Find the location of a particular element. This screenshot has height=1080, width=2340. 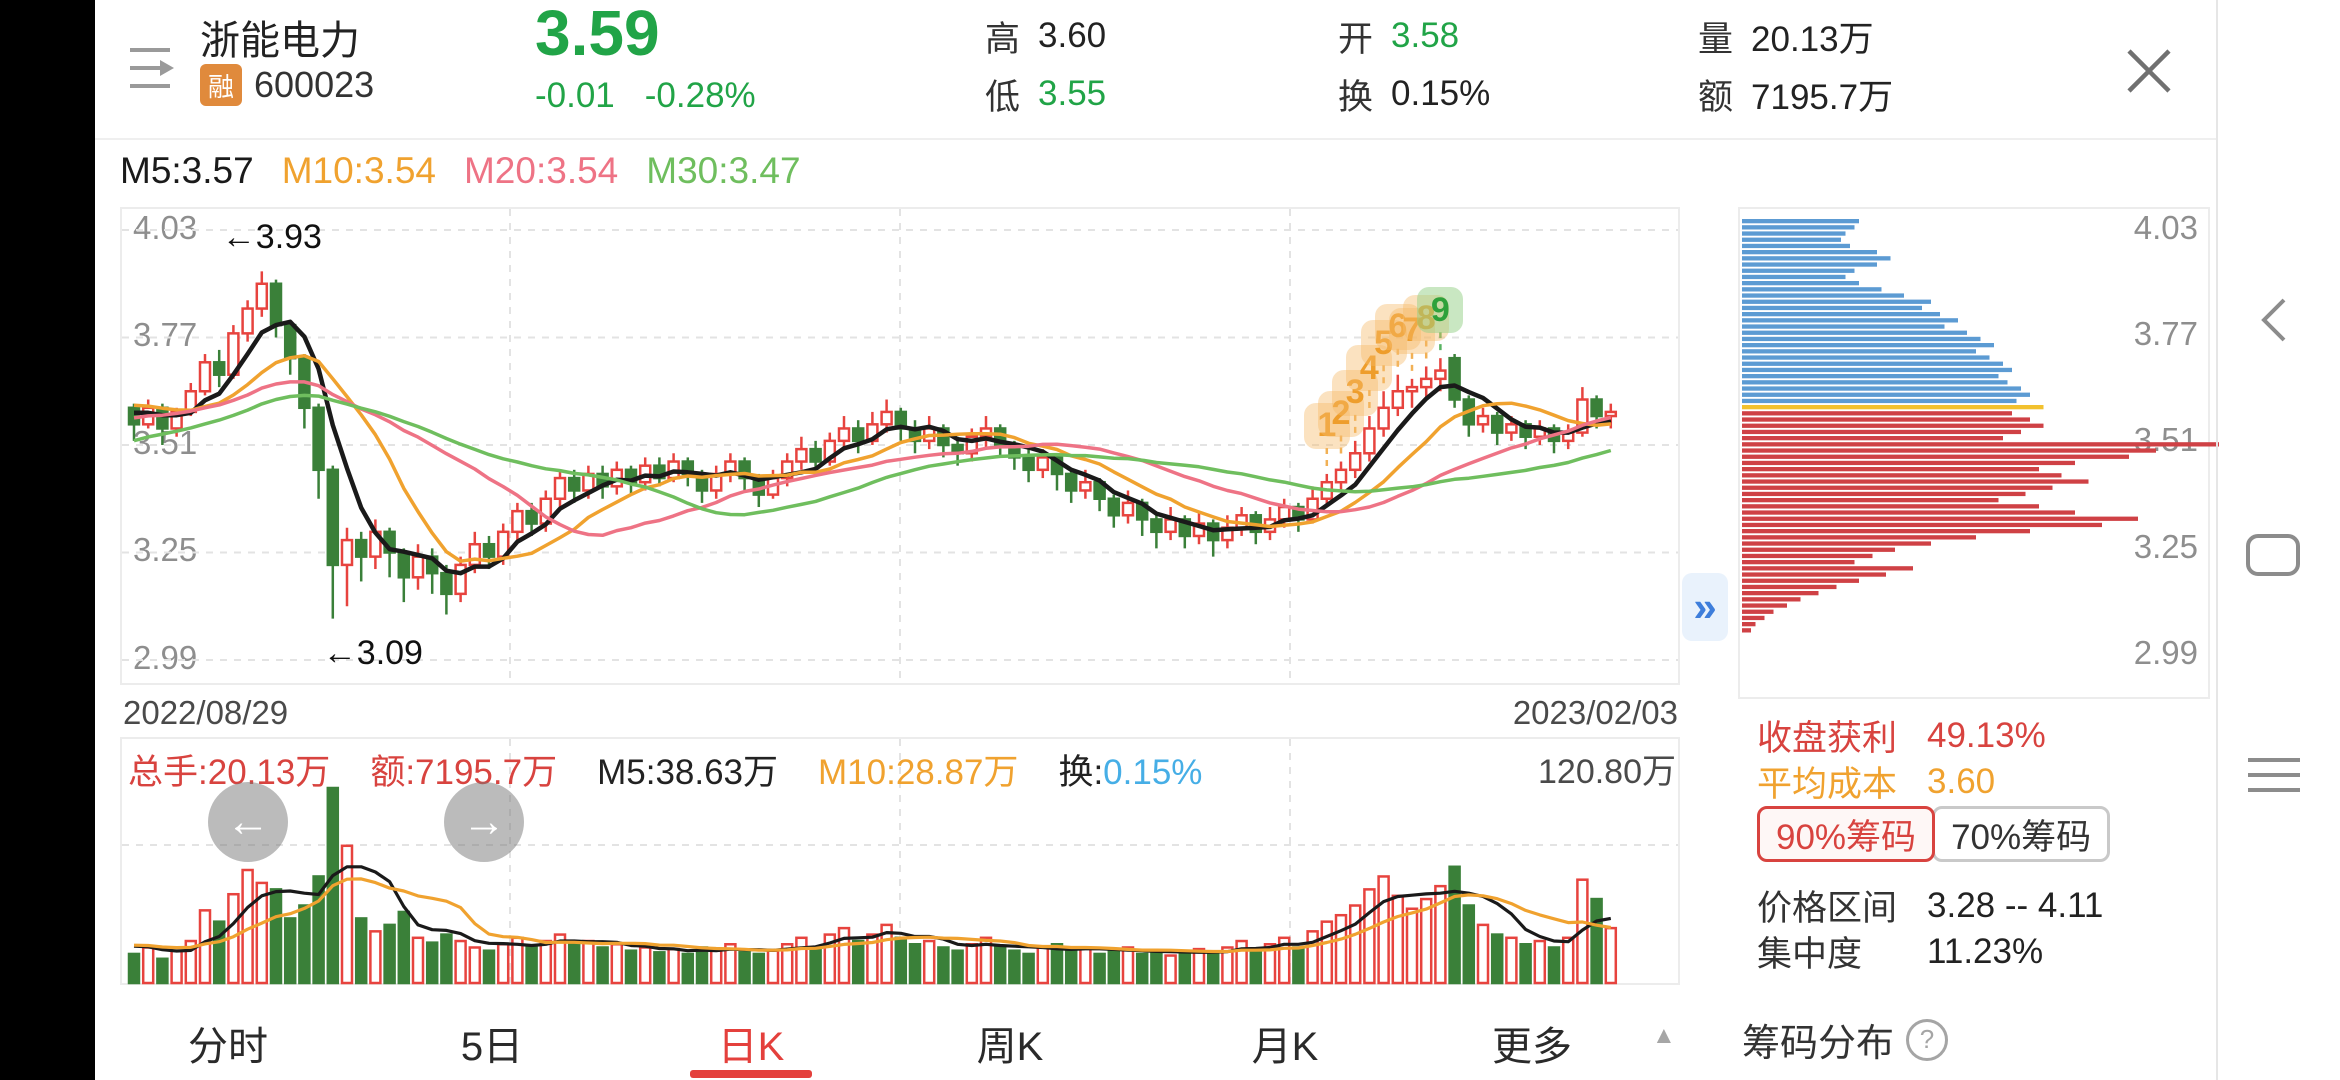

svg-text: ←3.93 is located at coordinates (272, 237).